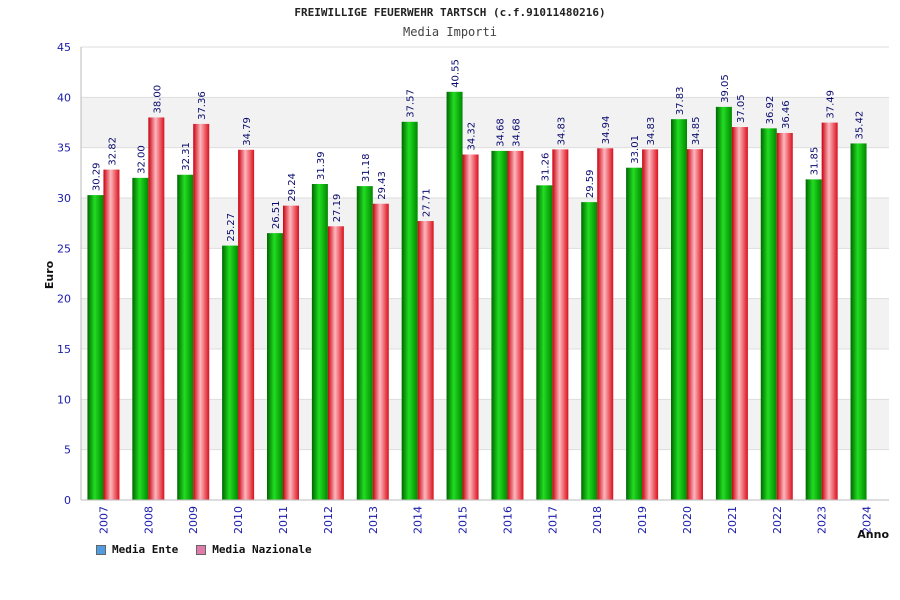 Image resolution: width=900 pixels, height=600 pixels. I want to click on x-tick-label: 2021, so click(732, 520).